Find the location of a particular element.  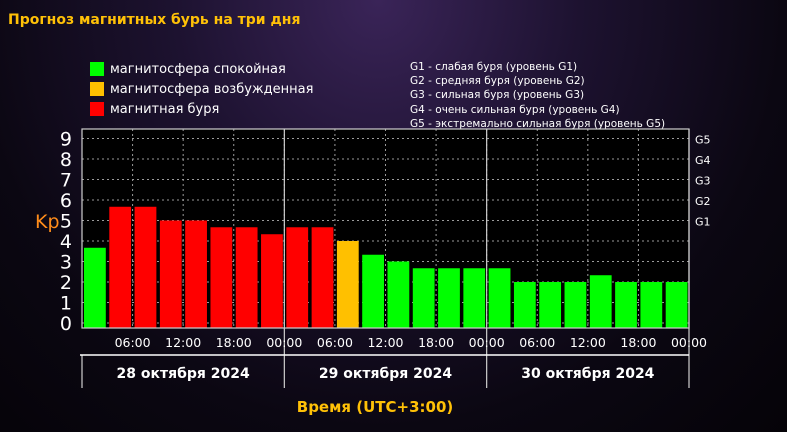

g-legend-g3: G3 - сильная буря (уровень G3) is located at coordinates (497, 95).